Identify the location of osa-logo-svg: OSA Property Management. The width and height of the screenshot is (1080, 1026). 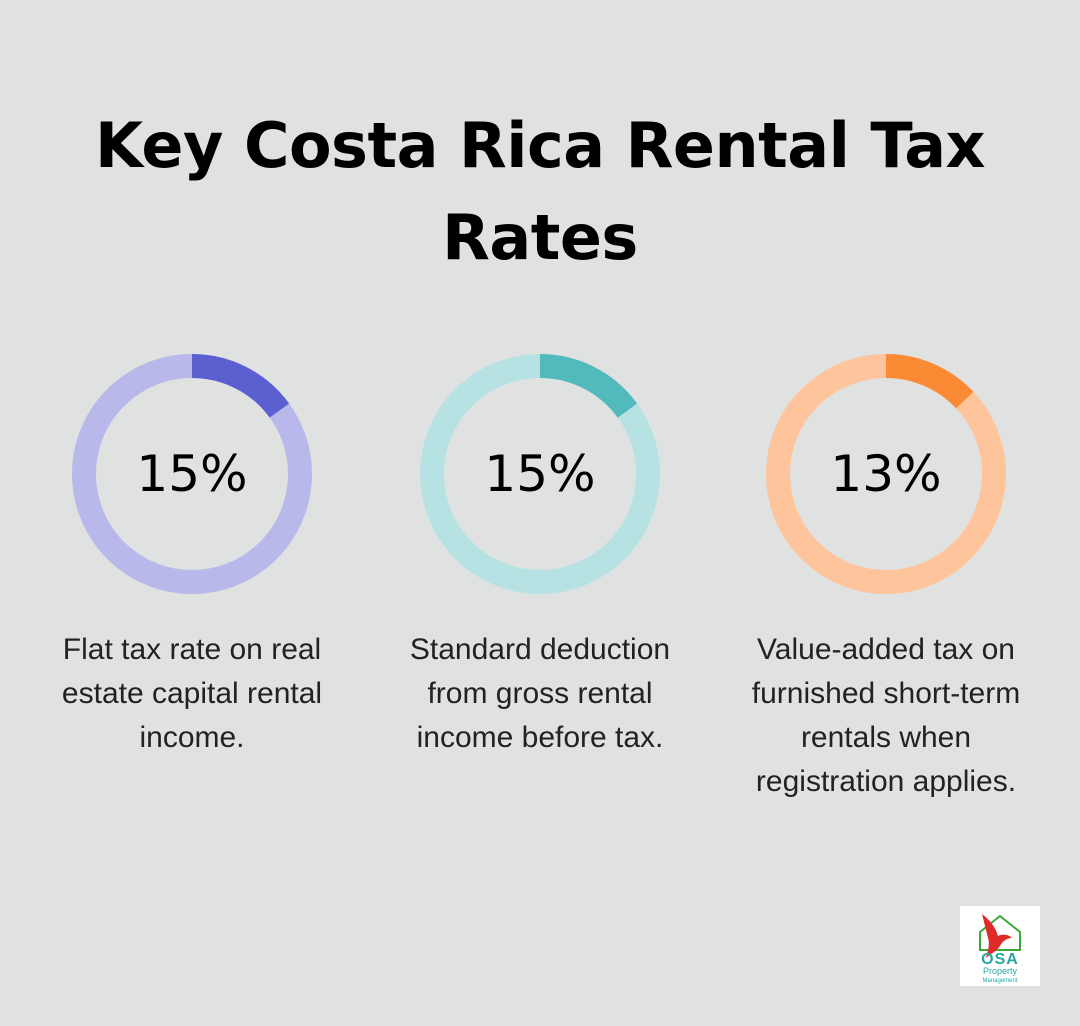
(1000, 949).